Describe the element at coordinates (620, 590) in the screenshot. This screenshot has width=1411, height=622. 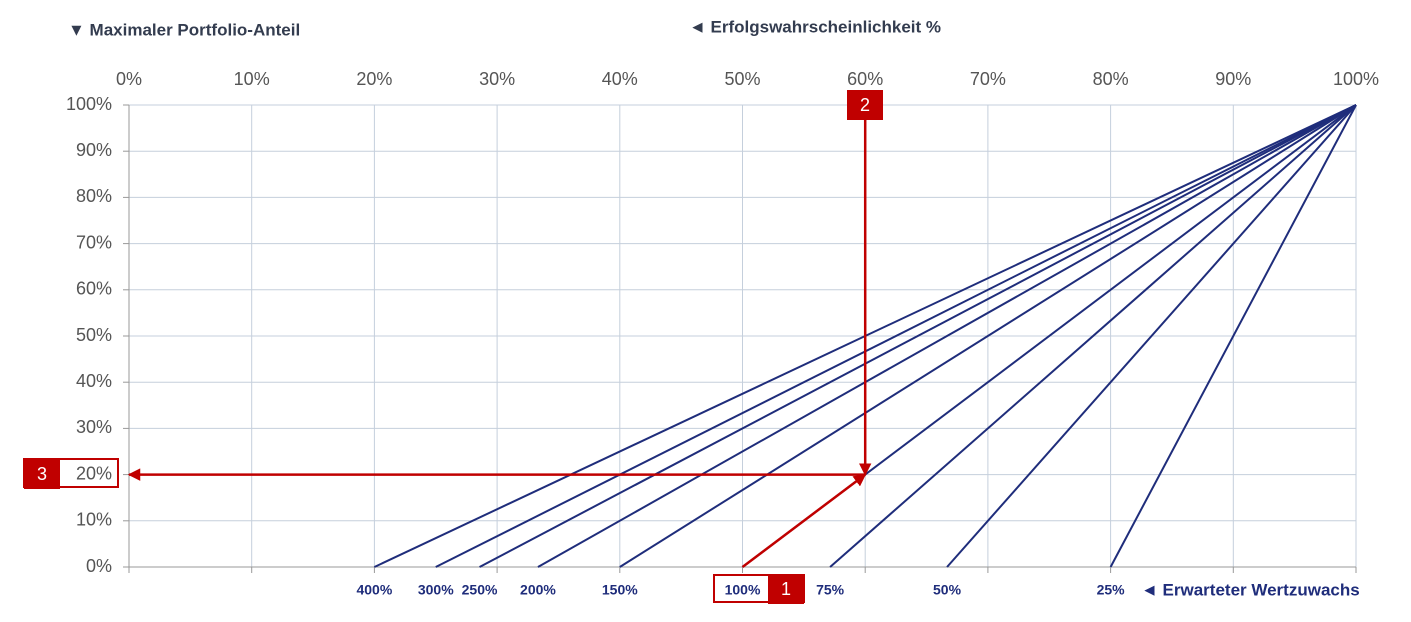
I see `series-label: 150%` at that location.